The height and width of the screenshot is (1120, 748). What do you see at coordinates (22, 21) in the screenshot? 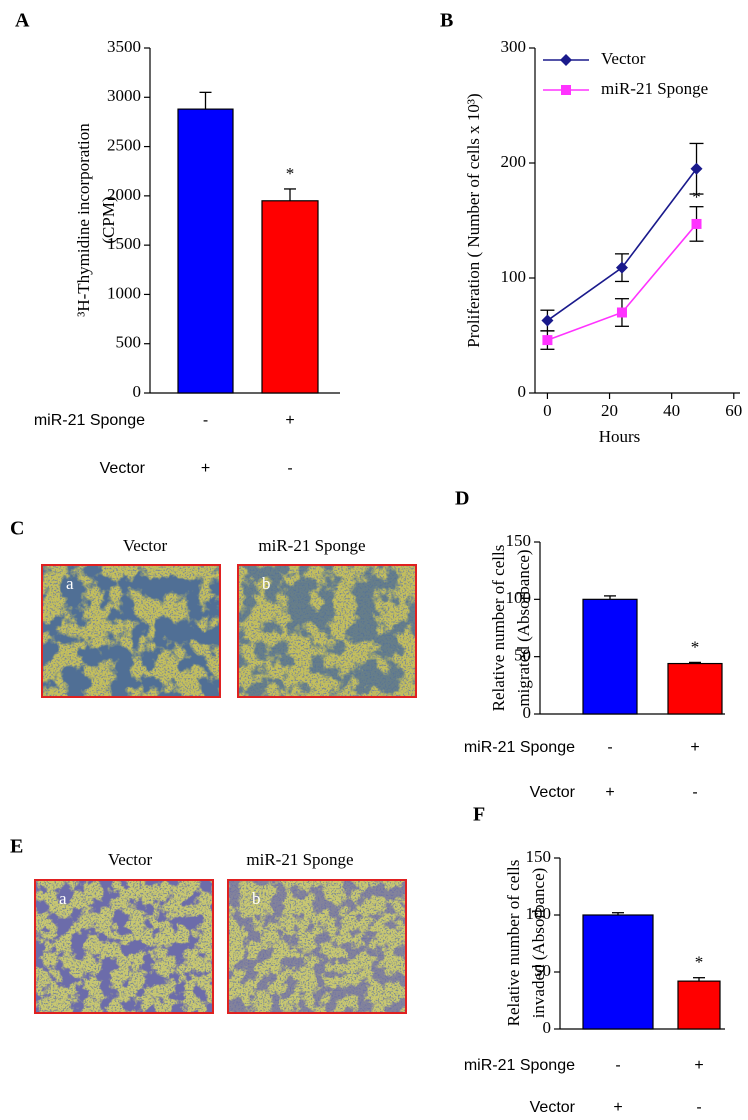
I see `panel-label: A` at bounding box center [22, 21].